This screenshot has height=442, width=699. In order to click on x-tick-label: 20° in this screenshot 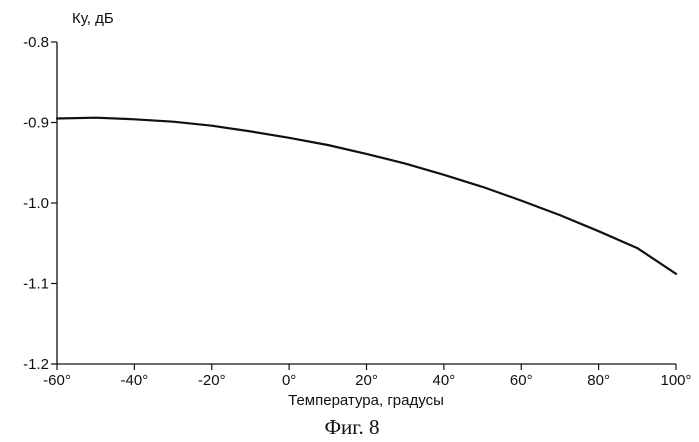, I will do `click(366, 380)`.